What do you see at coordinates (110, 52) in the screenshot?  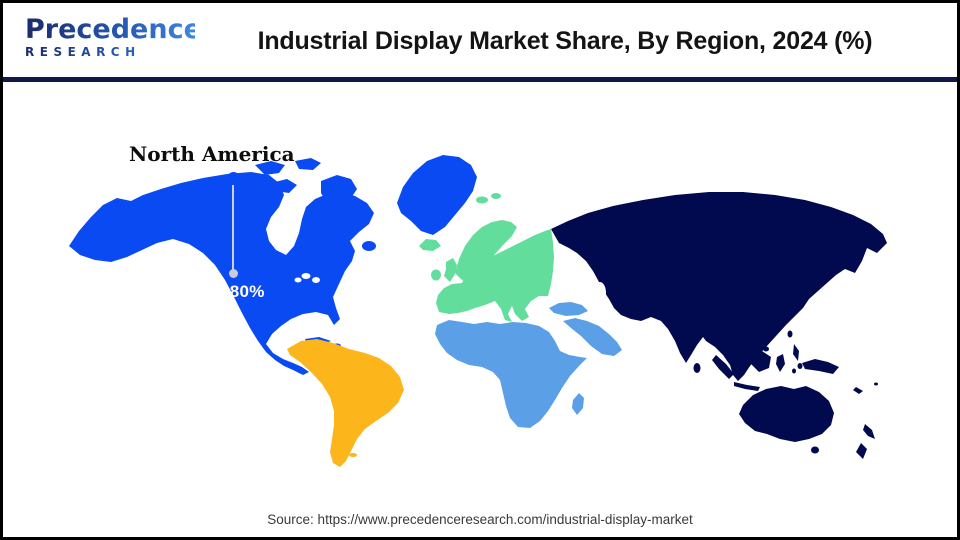 I see `logo-subtitle: RESEARCH` at bounding box center [110, 52].